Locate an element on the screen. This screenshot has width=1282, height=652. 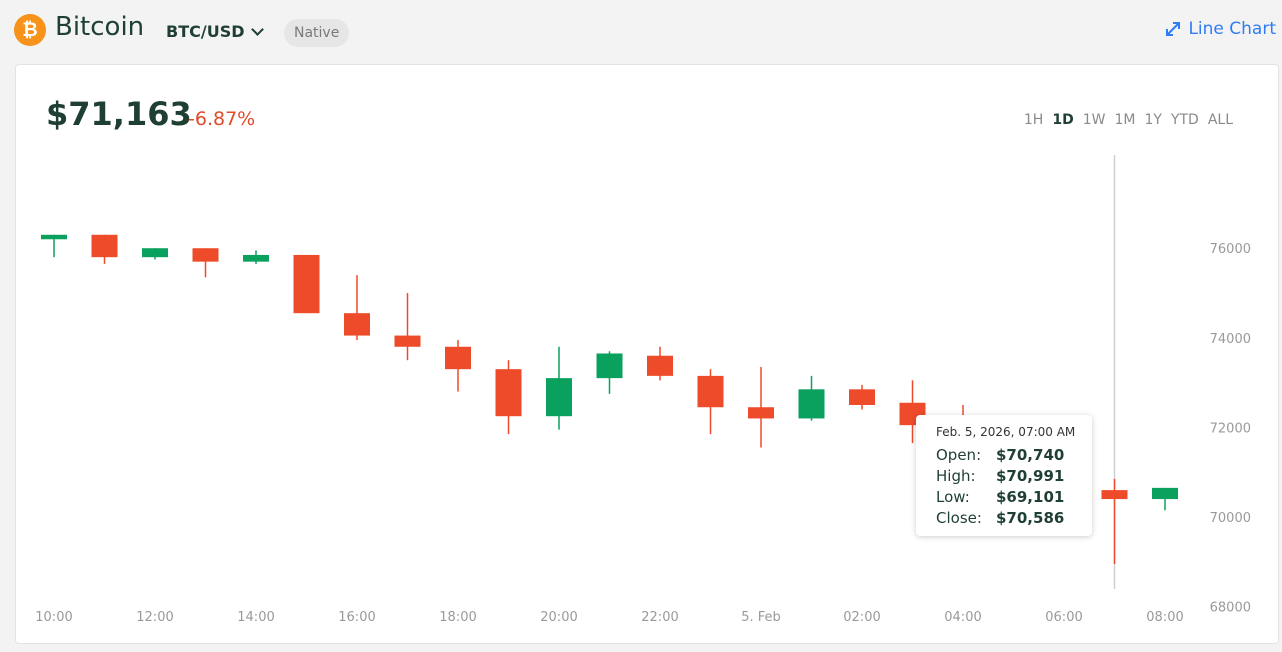
bitcoin-logo-icon: ₿ is located at coordinates (30, 30).